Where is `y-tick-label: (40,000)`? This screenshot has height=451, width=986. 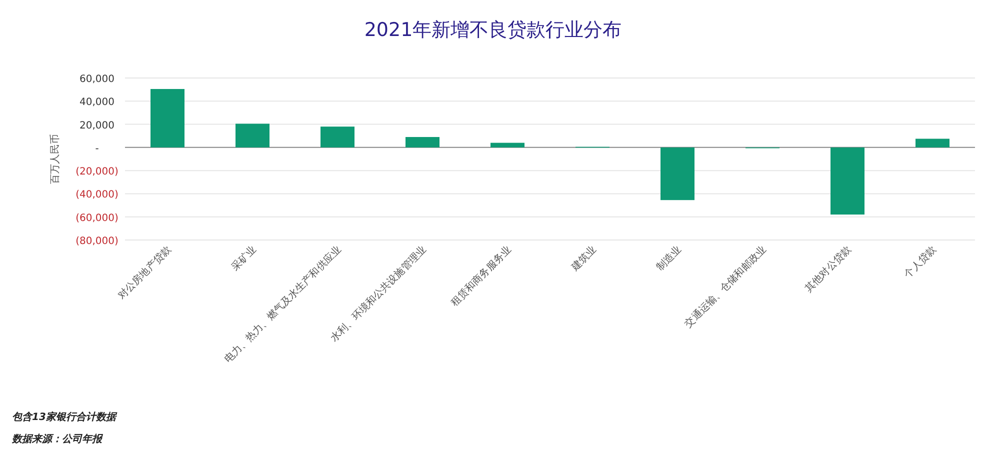
y-tick-label: (40,000) is located at coordinates (97, 195).